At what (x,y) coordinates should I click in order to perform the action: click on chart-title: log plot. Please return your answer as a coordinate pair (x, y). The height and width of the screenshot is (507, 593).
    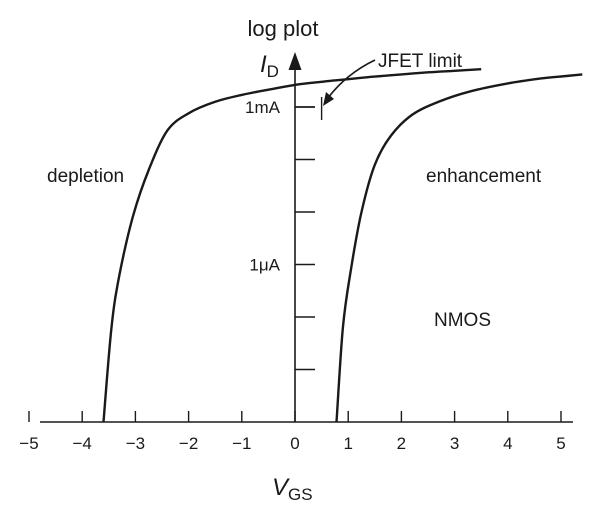
    Looking at the image, I should click on (283, 28).